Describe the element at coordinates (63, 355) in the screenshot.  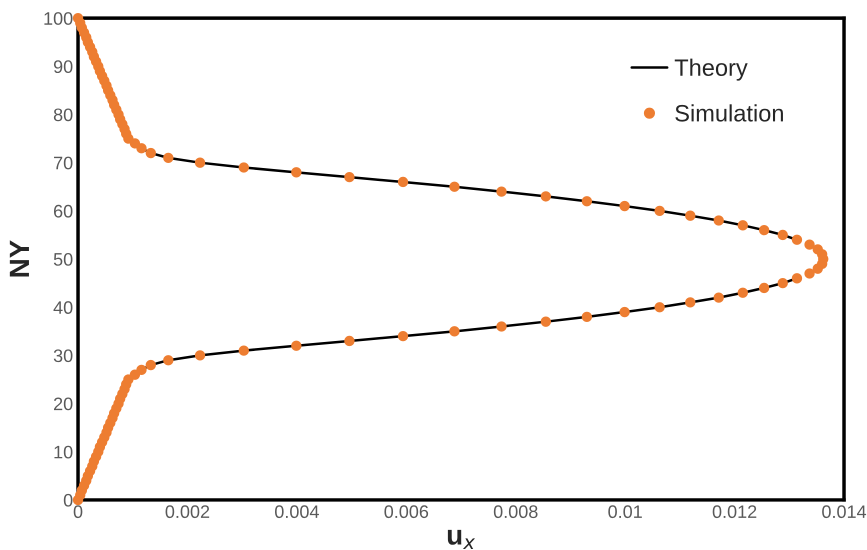
I see `y-tick-label: 30` at that location.